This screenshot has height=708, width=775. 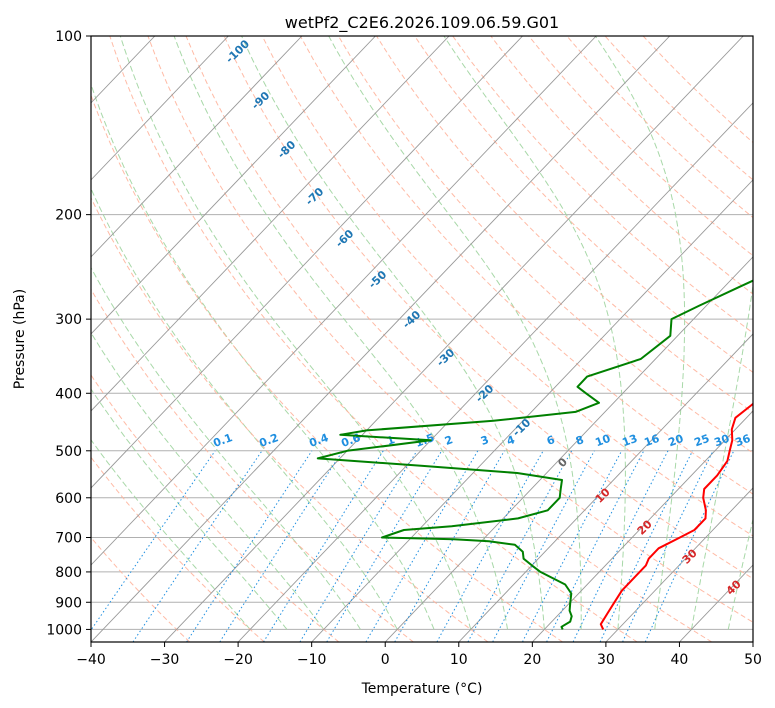 I want to click on mixing-ratio-label: 0.1, so click(x=222, y=440).